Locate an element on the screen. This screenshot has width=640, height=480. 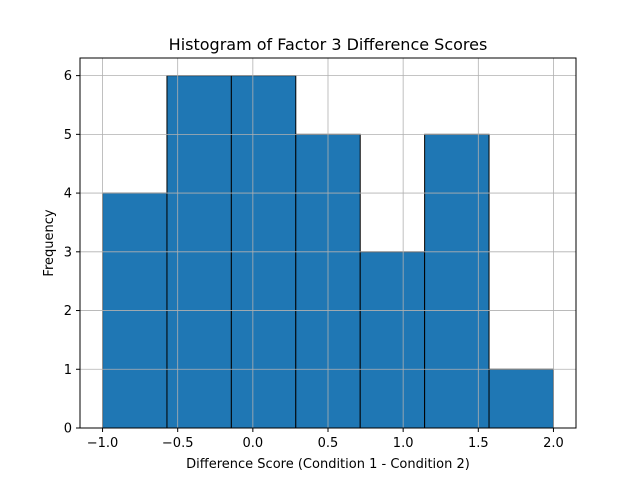
y-tick-label: 6 is located at coordinates (68, 76).